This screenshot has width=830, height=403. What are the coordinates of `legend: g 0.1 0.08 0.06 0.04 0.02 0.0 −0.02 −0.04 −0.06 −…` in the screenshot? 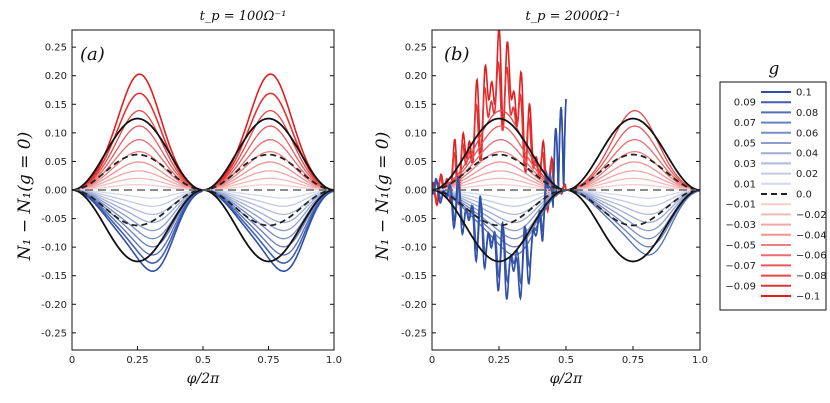 It's located at (773, 185).